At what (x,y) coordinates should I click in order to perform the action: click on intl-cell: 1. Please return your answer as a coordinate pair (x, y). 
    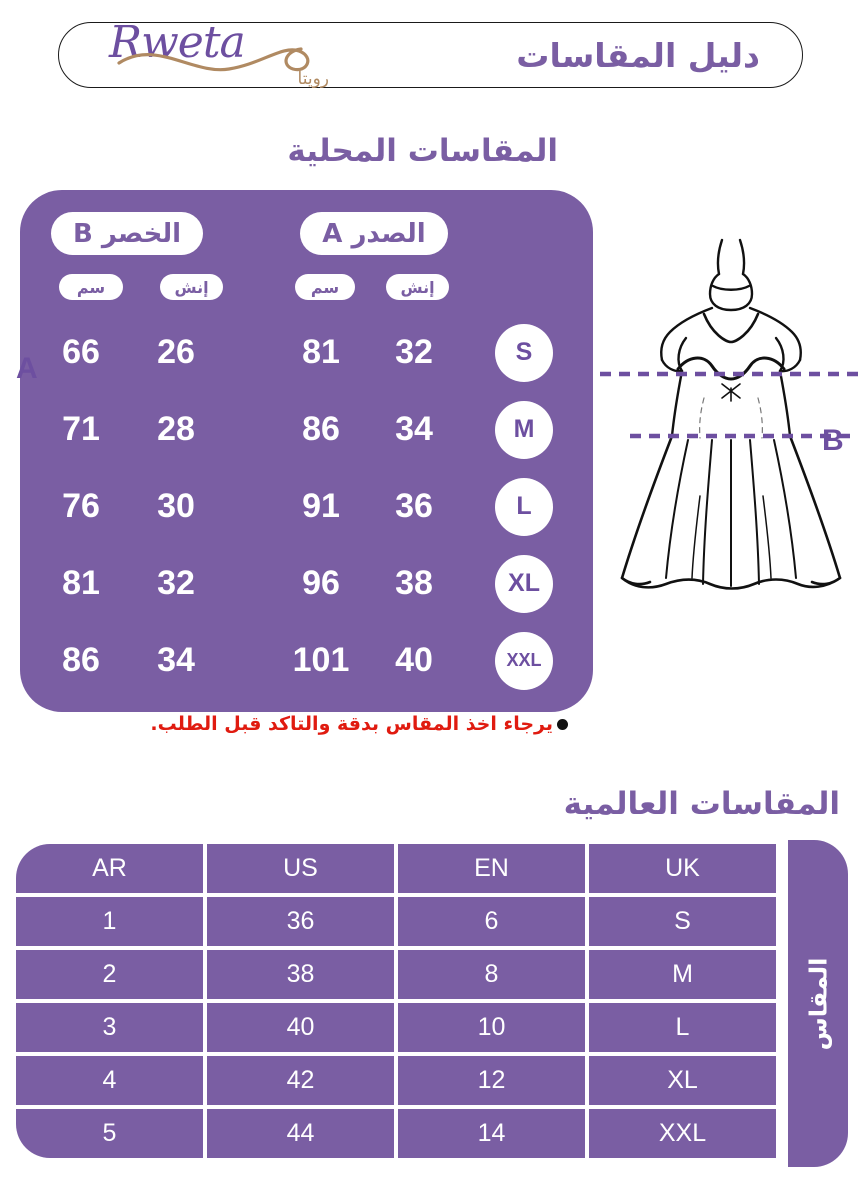
    Looking at the image, I should click on (109, 921).